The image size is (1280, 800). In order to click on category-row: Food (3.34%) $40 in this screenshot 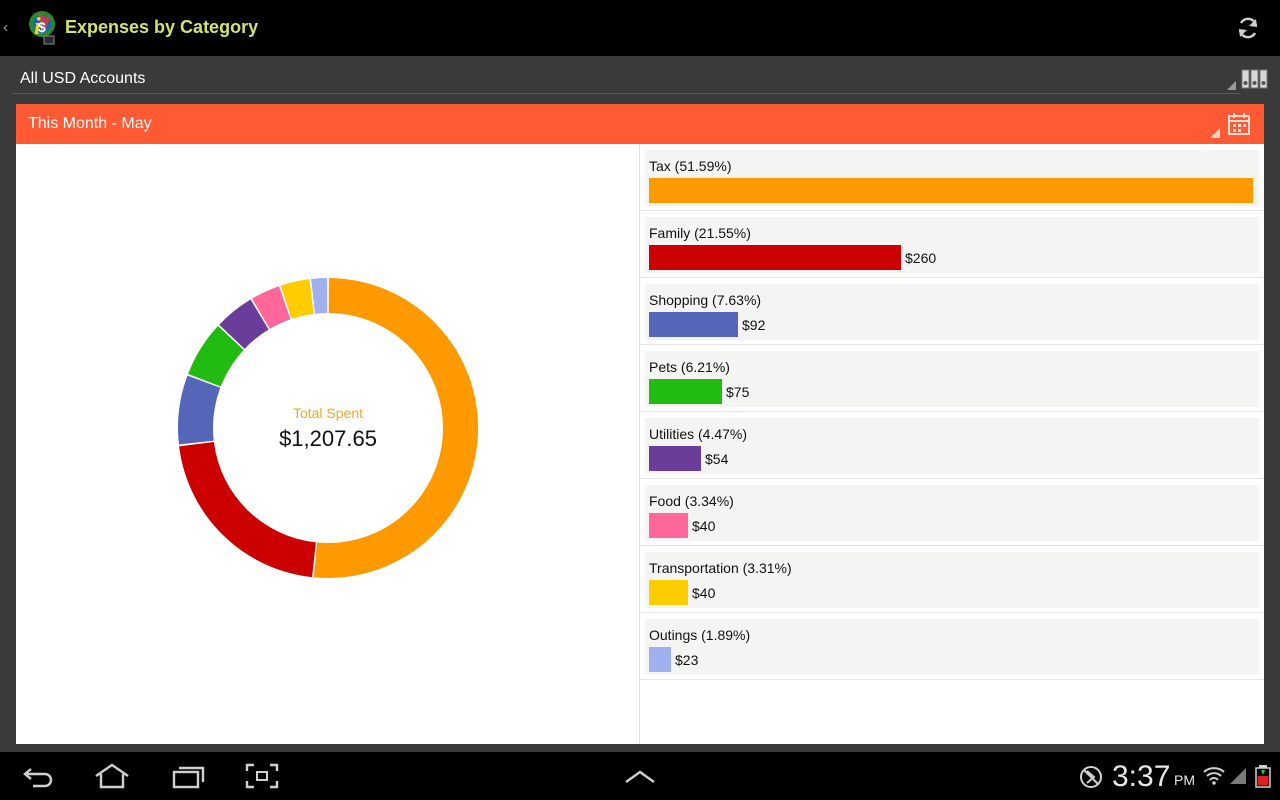, I will do `click(952, 512)`.